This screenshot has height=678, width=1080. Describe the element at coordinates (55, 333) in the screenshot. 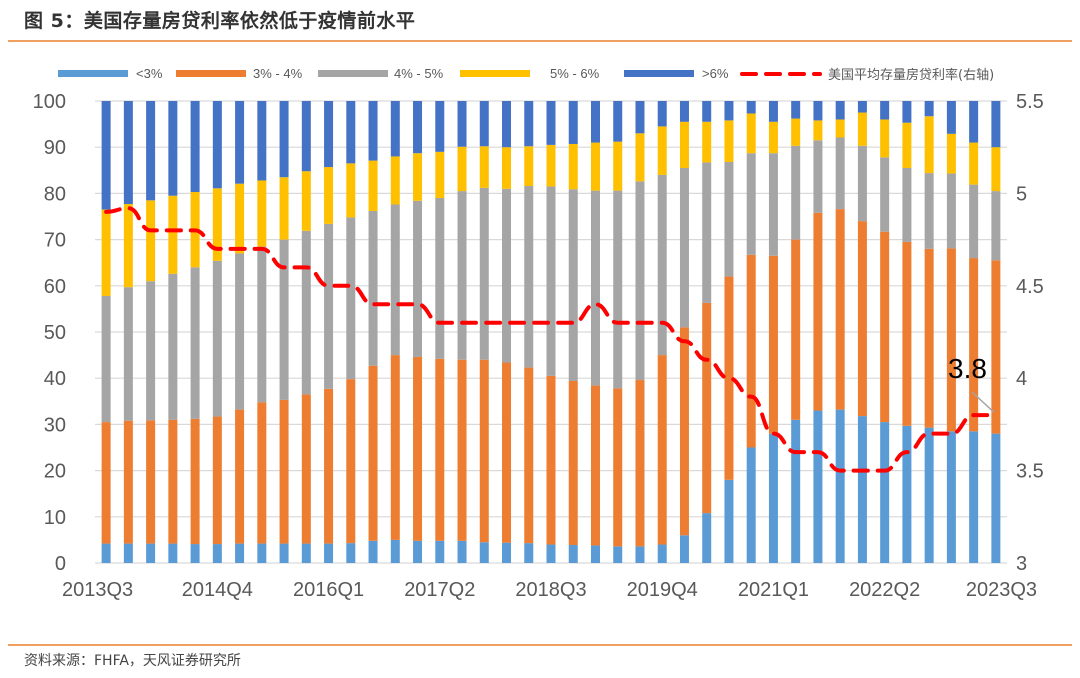

I see `y-tick-label: 50` at that location.